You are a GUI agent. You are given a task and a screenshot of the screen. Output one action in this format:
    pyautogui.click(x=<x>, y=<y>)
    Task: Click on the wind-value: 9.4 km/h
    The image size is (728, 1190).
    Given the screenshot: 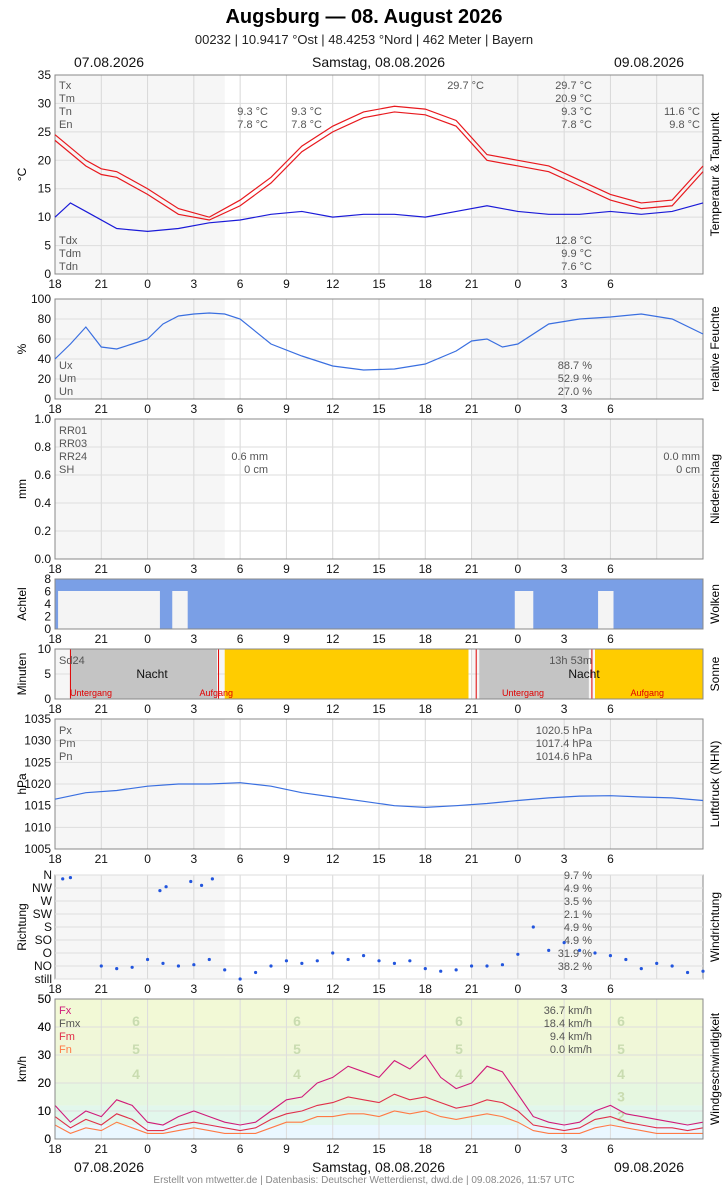 What is the action you would take?
    pyautogui.click(x=571, y=1037)
    